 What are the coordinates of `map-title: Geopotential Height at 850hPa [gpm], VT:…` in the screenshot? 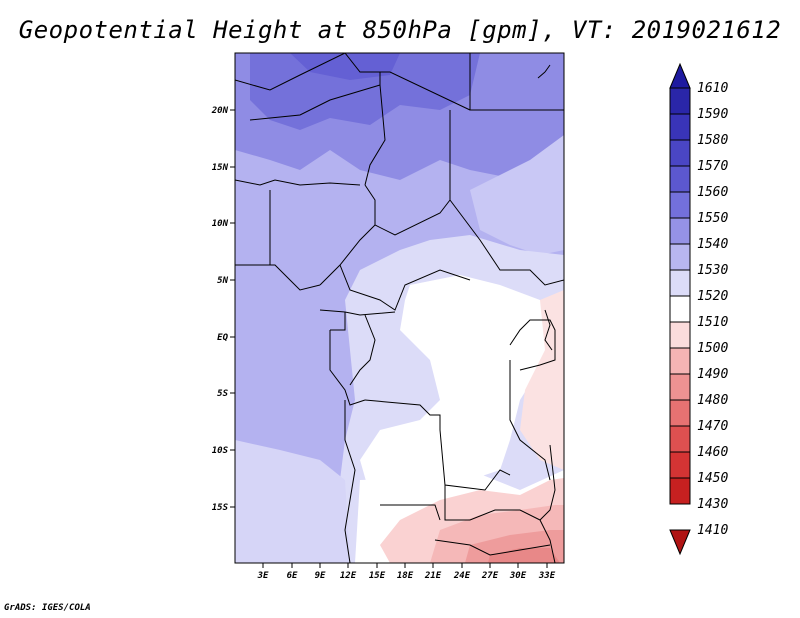 It's located at (400, 30).